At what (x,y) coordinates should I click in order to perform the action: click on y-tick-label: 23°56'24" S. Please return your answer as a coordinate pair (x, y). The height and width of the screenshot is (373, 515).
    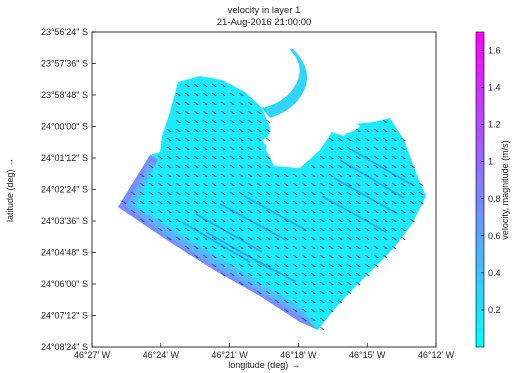
    Looking at the image, I should click on (64, 32).